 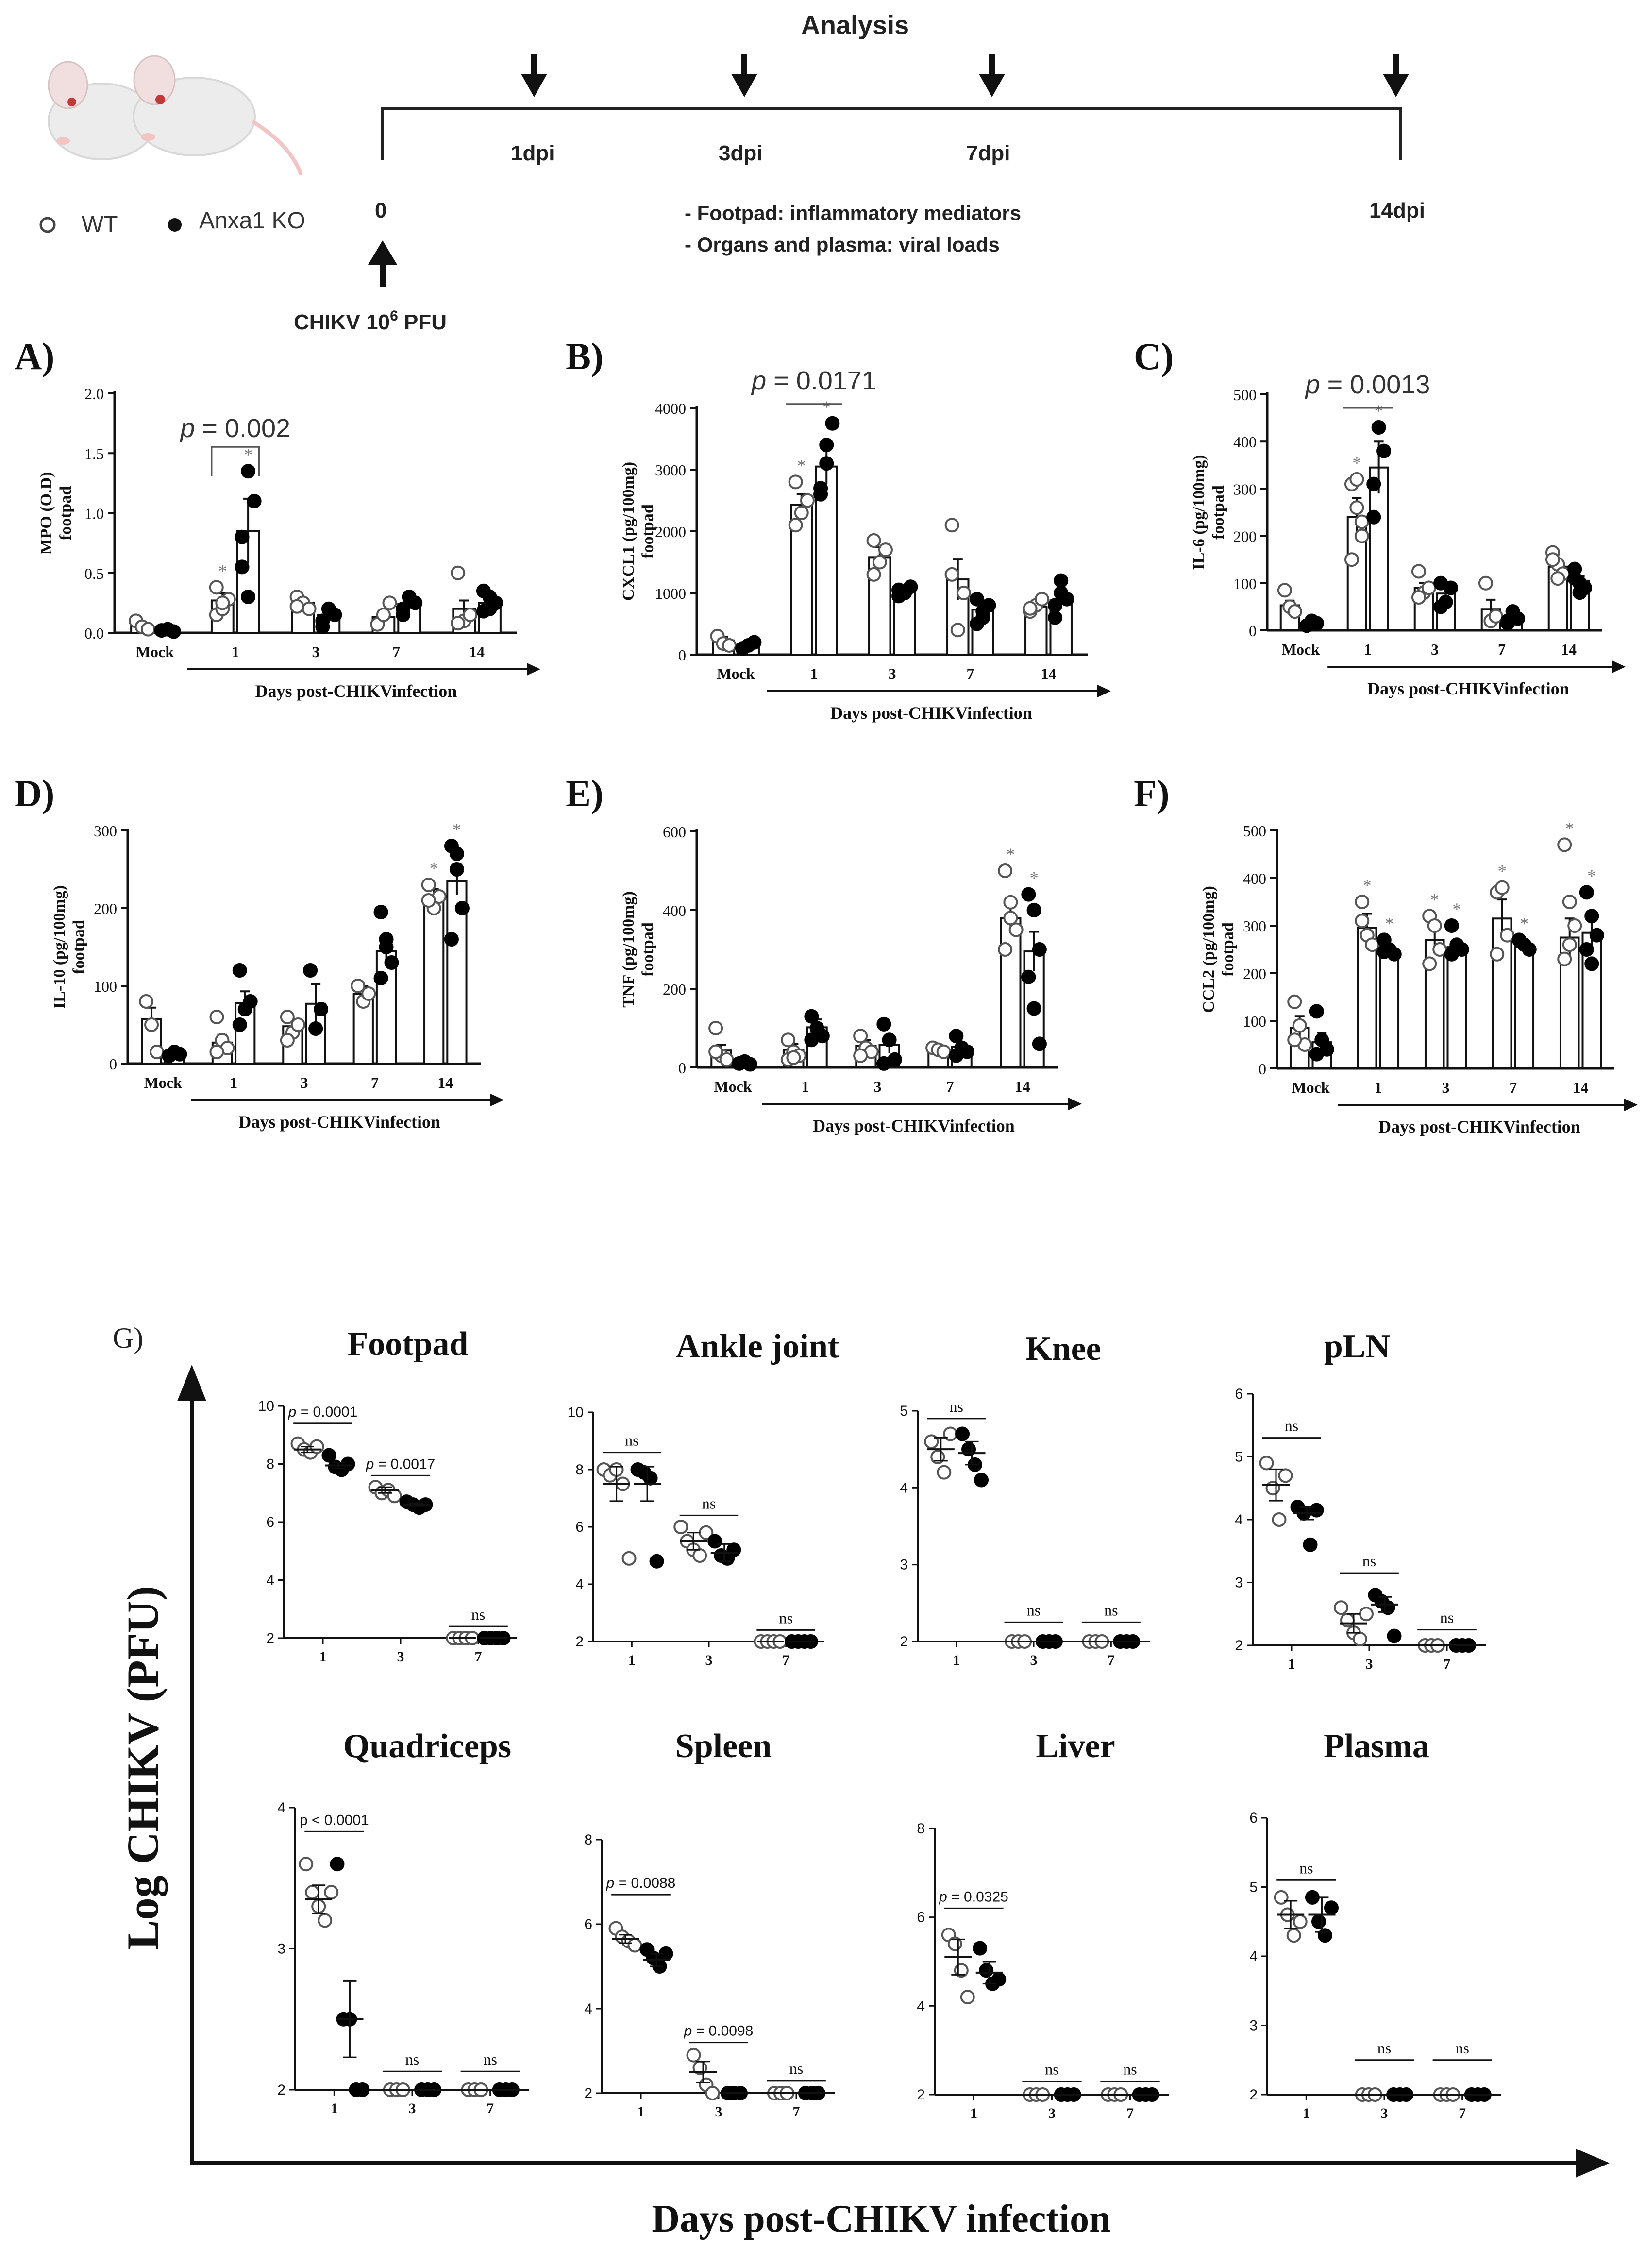 I want to click on y-tick-label: 200, so click(x=105, y=908).